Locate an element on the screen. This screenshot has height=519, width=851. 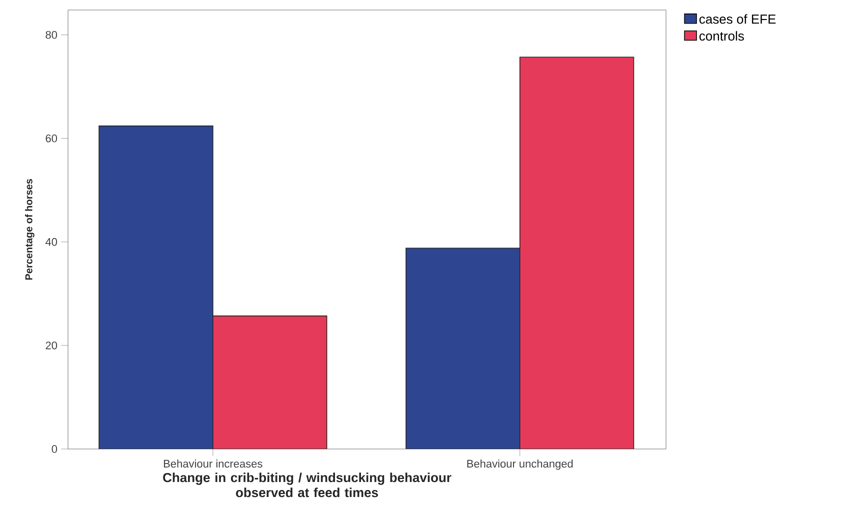
legend-label: controls is located at coordinates (721, 36).